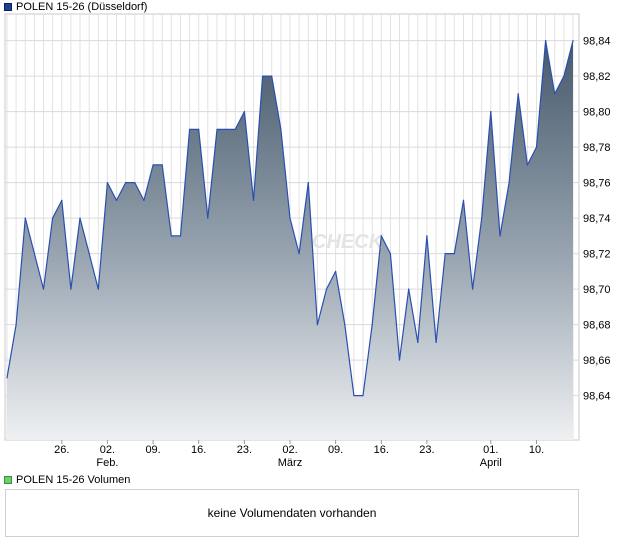 The image size is (620, 546). Describe the element at coordinates (107, 463) in the screenshot. I see `x-tick-month: Feb.` at that location.